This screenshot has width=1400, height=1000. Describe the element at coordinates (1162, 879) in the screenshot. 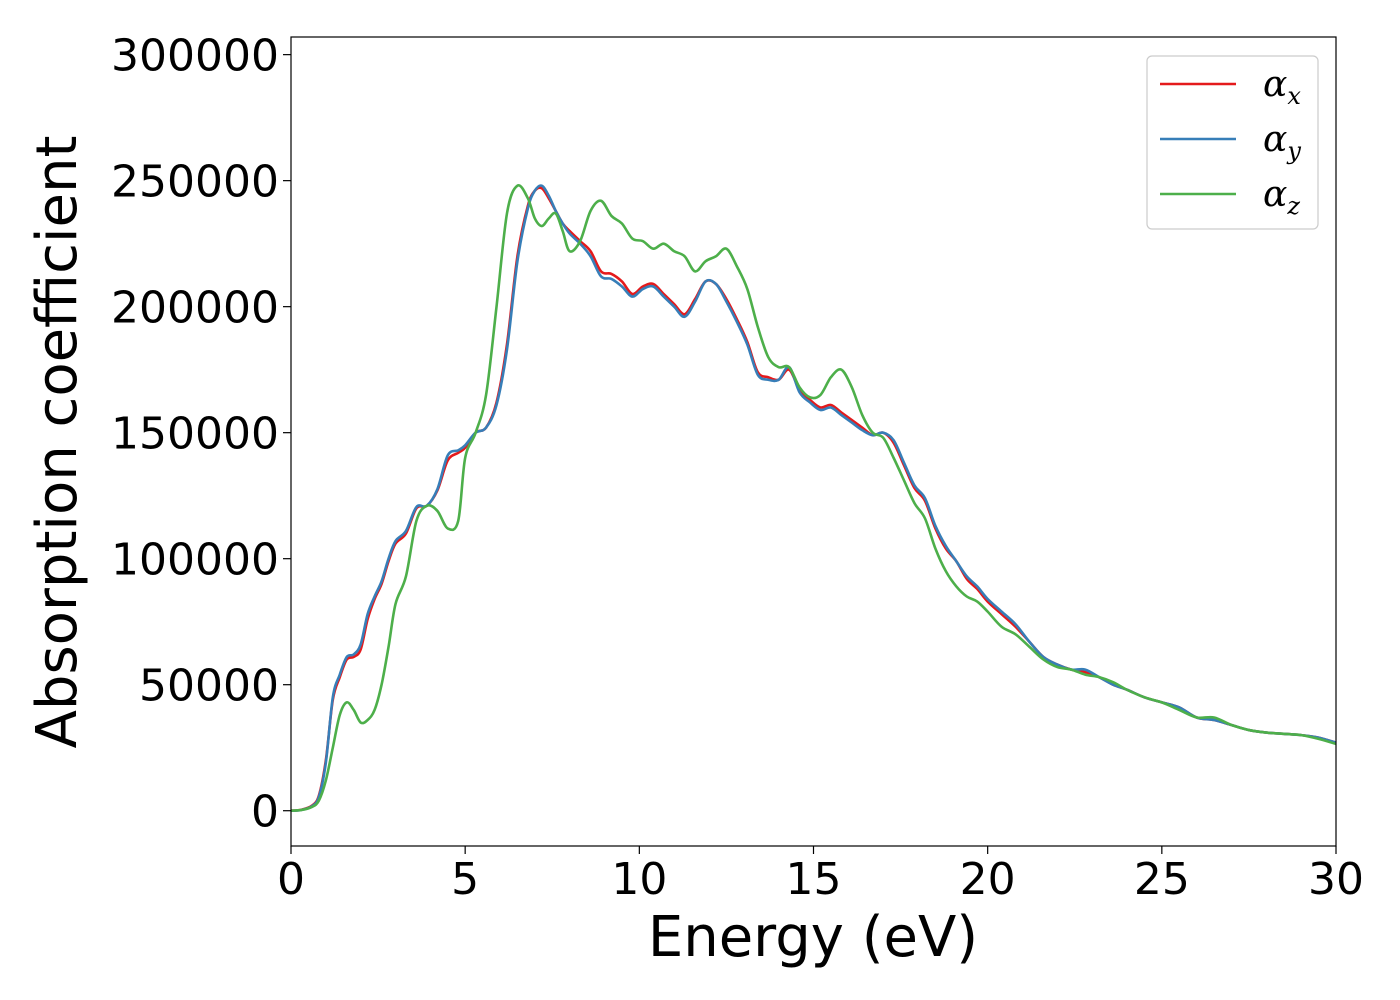

I see `x-tick-label: 25` at that location.